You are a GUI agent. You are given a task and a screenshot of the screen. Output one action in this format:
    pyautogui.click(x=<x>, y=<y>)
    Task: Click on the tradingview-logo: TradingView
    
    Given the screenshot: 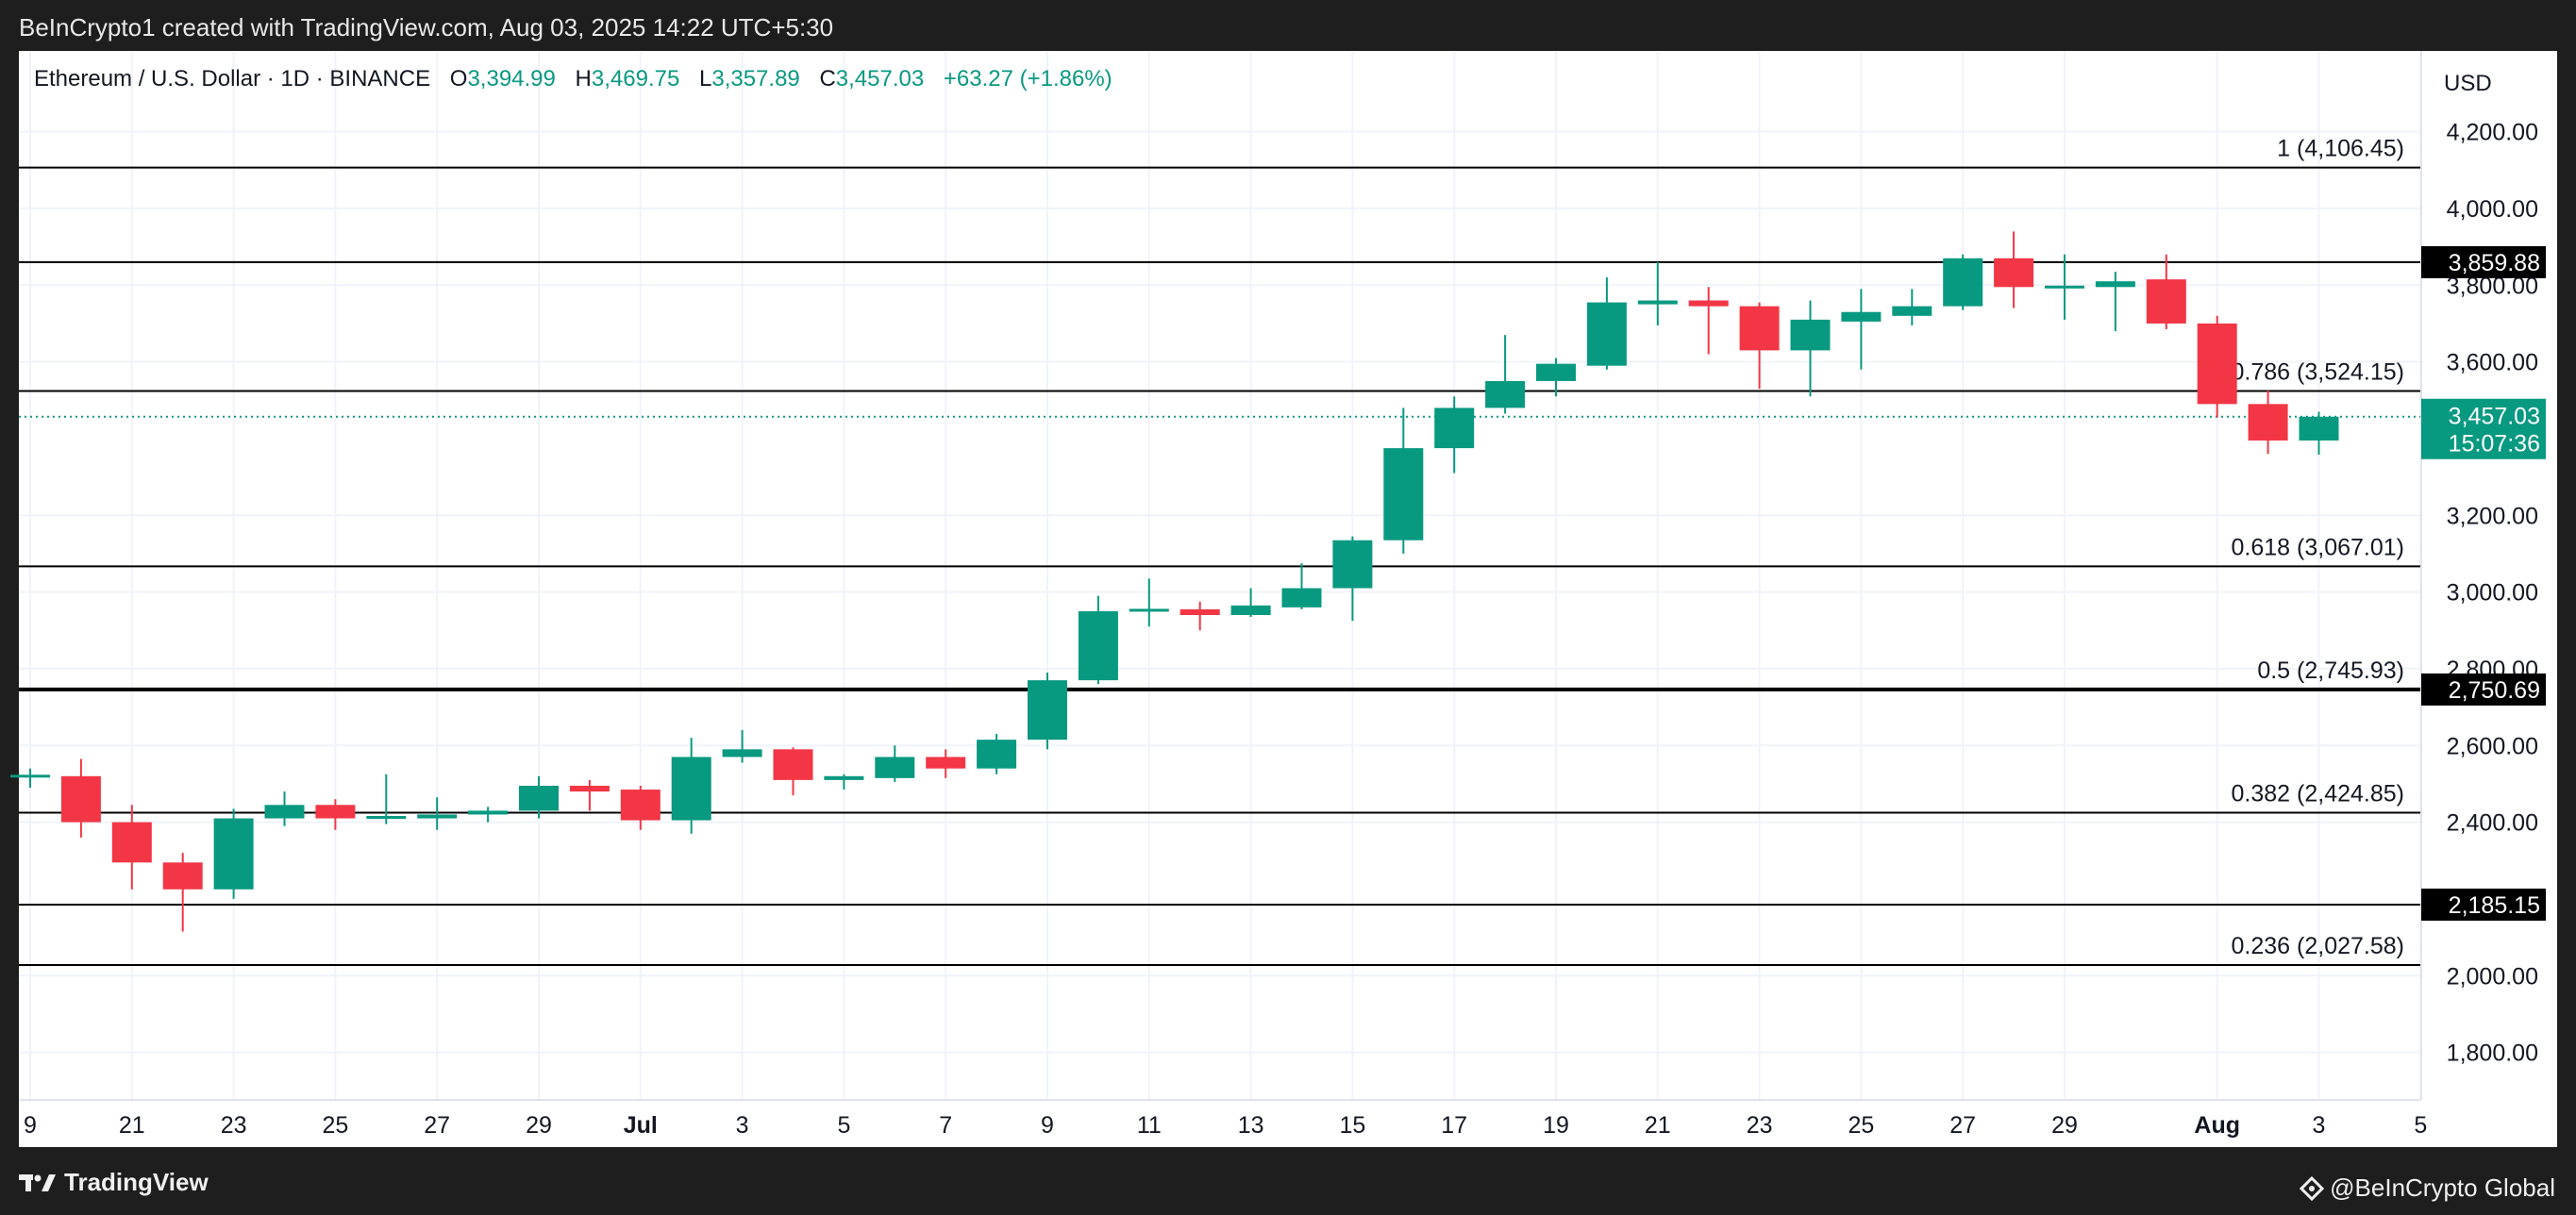 What is the action you would take?
    pyautogui.click(x=114, y=1182)
    